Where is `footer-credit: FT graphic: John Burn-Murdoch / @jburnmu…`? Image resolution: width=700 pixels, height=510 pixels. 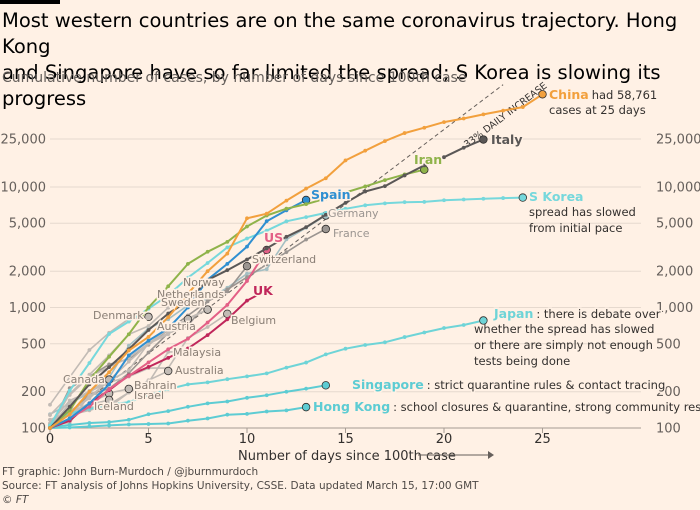 footer-credit: FT graphic: John Burn-Murdoch / @jburnmu… is located at coordinates (130, 472).